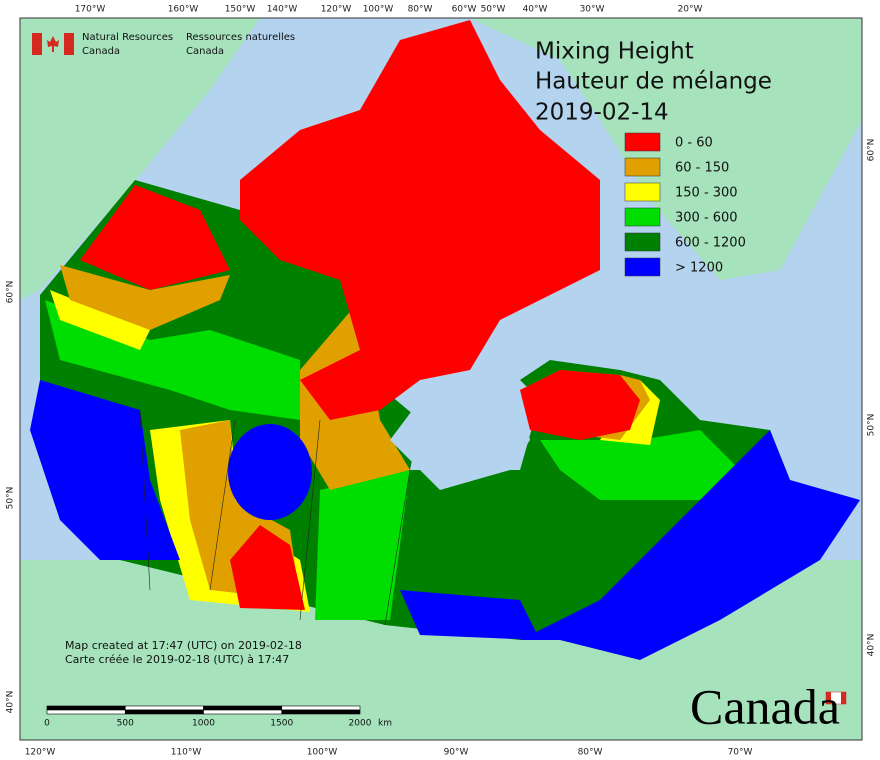 The height and width of the screenshot is (760, 880). What do you see at coordinates (614, 52) in the screenshot?
I see `title-line: Mixing Height` at bounding box center [614, 52].